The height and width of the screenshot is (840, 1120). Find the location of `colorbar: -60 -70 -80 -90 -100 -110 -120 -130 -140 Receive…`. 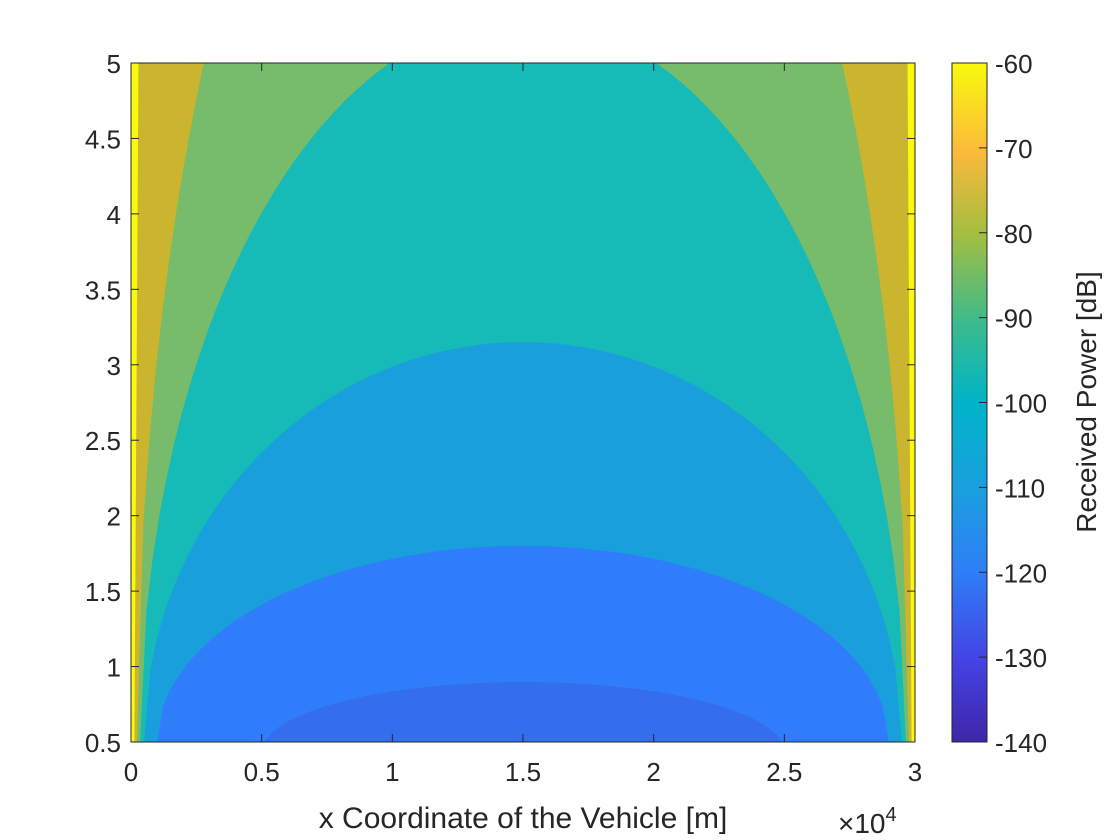

colorbar: -60 -70 -80 -90 -100 -110 -120 -130 -140 Receive… is located at coordinates (1026, 403).